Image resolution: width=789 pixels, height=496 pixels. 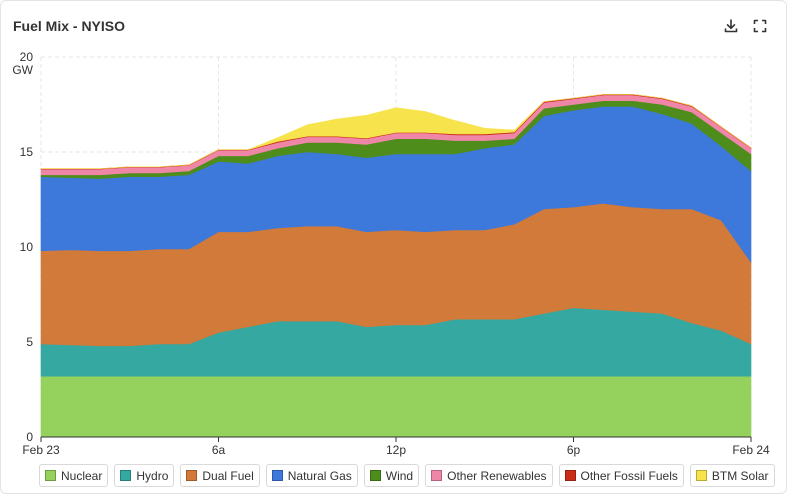 I want to click on legend-label: Wind, so click(x=399, y=475).